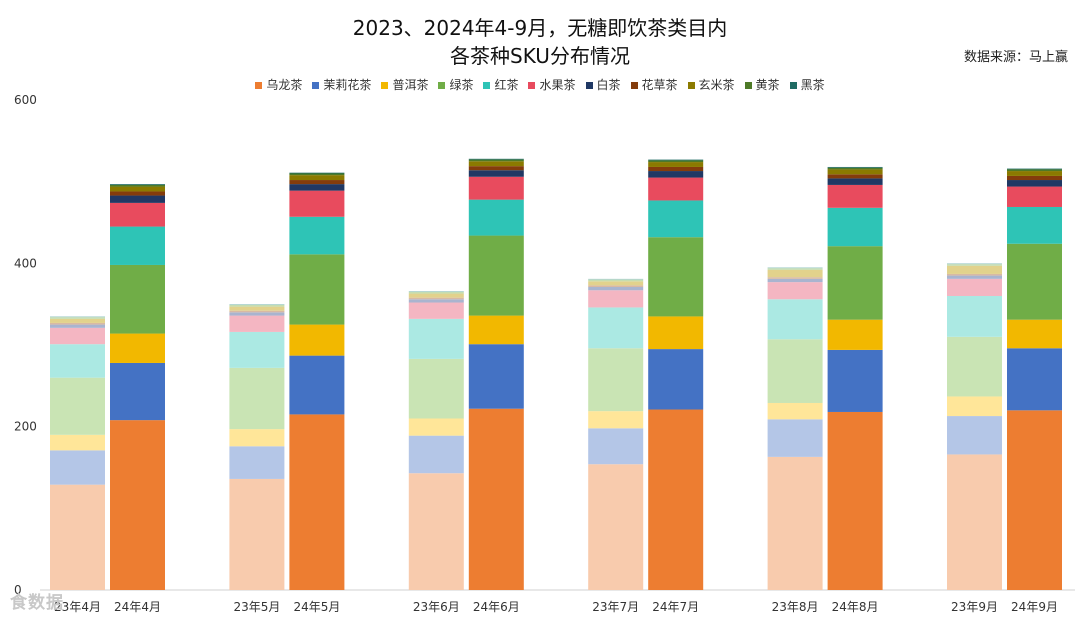 The width and height of the screenshot is (1080, 622). Describe the element at coordinates (615, 607) in the screenshot. I see `x-tick-label: 23年7月` at that location.